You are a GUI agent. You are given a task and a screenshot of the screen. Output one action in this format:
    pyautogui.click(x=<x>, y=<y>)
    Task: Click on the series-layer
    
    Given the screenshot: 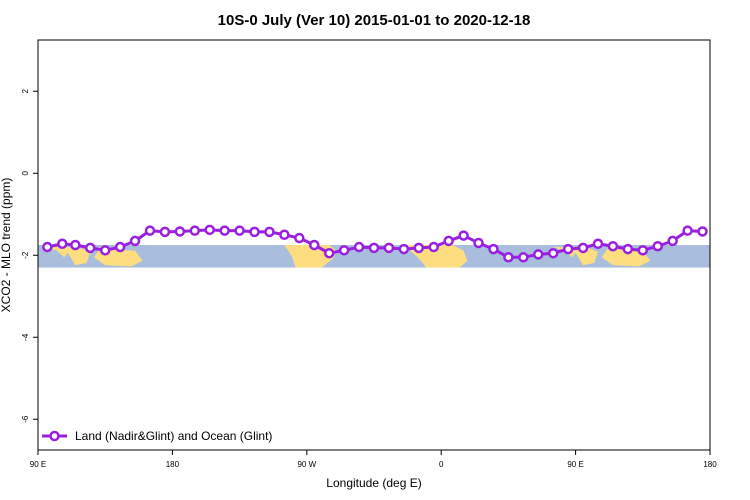 What is the action you would take?
    pyautogui.click(x=375, y=243)
    